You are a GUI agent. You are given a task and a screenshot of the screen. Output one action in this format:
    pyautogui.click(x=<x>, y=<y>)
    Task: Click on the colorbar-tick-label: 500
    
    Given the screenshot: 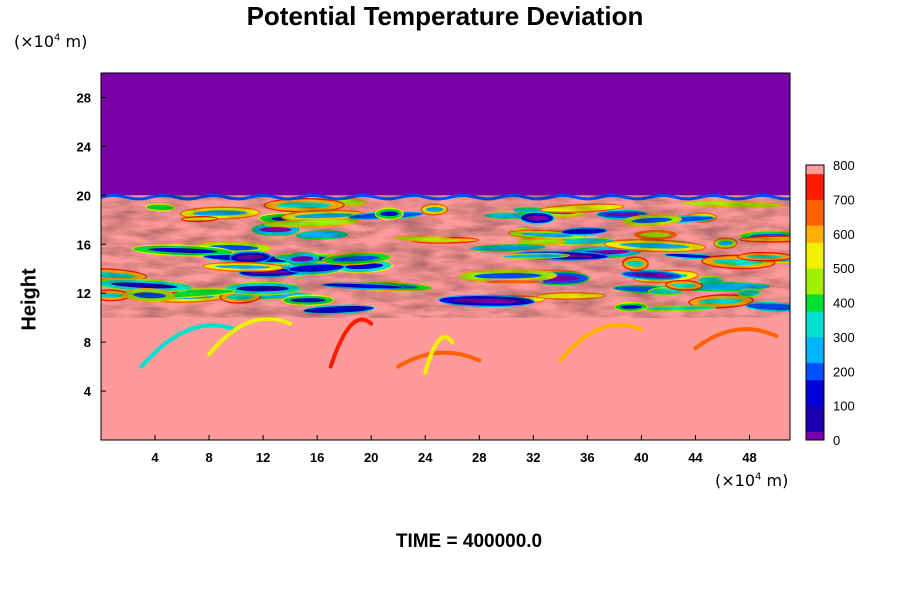 What is the action you would take?
    pyautogui.click(x=844, y=268)
    